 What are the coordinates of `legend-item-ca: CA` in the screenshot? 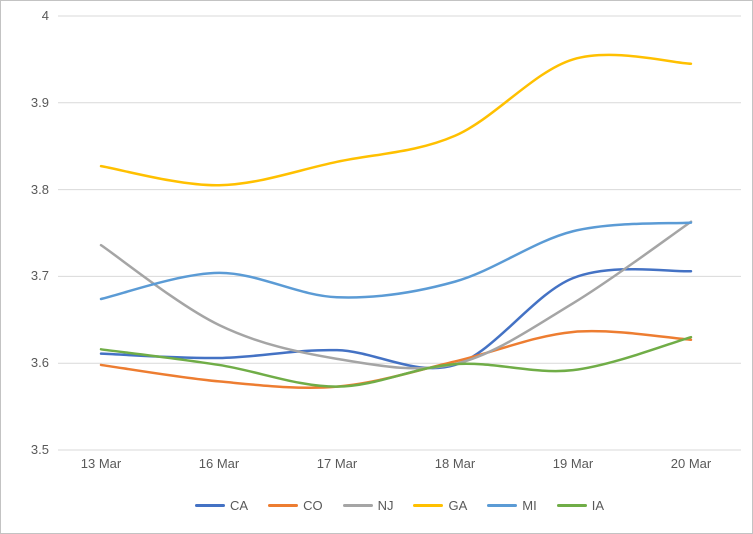 It's located at (221, 505).